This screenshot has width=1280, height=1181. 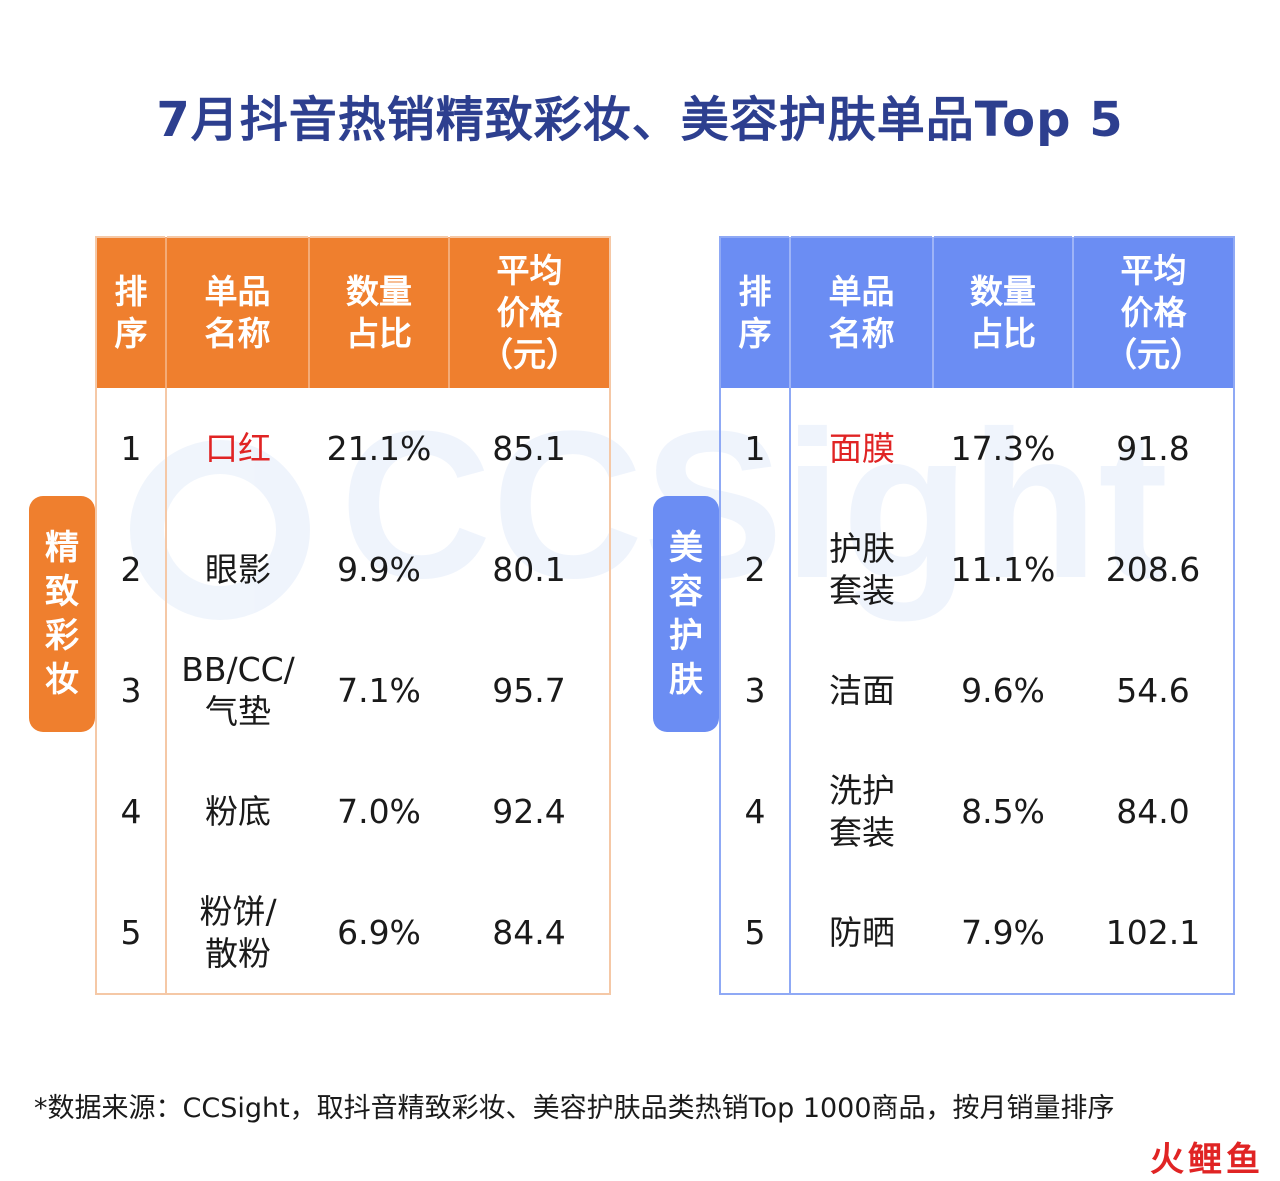 I want to click on table-row: 1 面膜 17.3% 91.8, so click(x=977, y=448).